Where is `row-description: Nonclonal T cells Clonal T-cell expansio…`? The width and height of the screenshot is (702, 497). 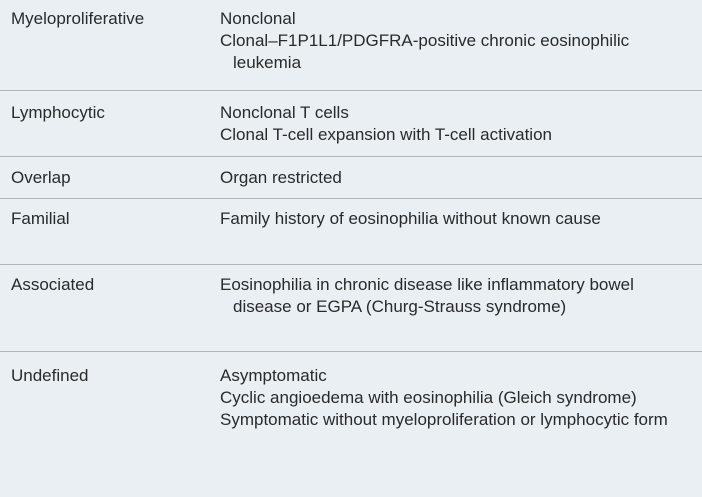 row-description: Nonclonal T cells Clonal T-cell expansio… is located at coordinates (455, 124).